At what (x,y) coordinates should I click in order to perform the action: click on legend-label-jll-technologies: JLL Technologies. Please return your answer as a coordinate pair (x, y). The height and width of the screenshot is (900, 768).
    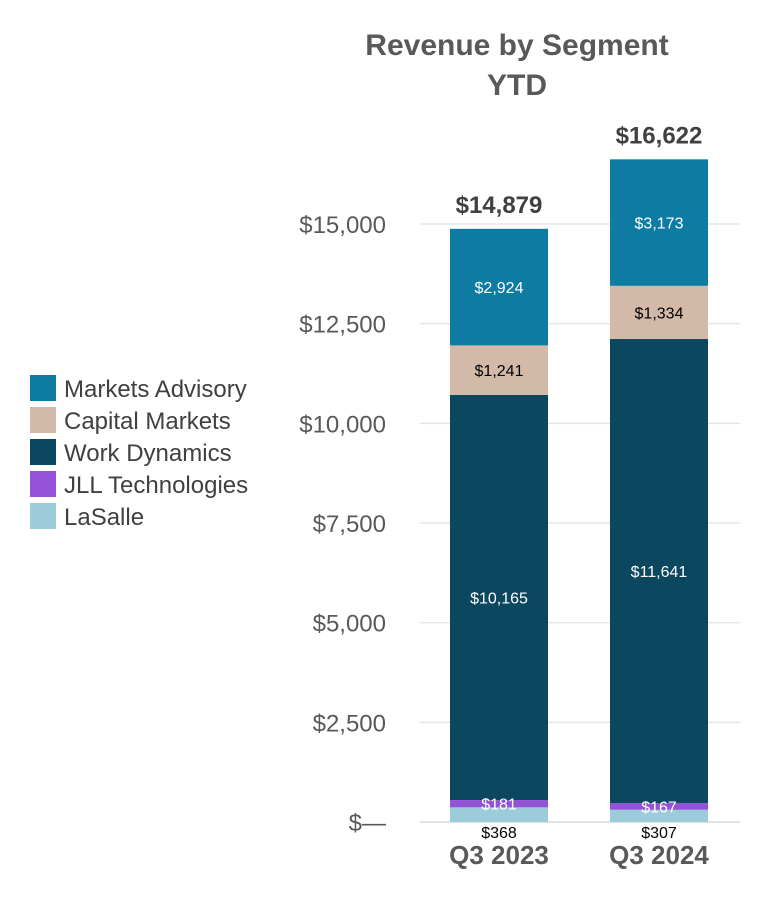
    Looking at the image, I should click on (156, 485).